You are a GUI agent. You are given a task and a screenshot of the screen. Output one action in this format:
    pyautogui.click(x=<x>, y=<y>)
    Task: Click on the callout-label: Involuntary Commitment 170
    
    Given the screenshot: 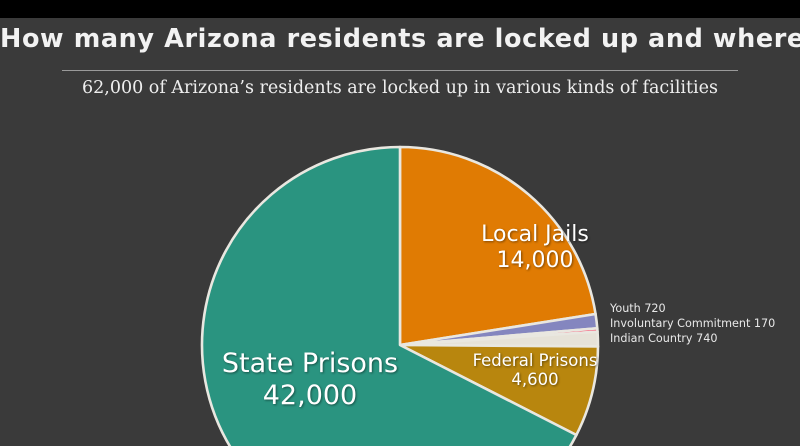 What is the action you would take?
    pyautogui.click(x=693, y=324)
    